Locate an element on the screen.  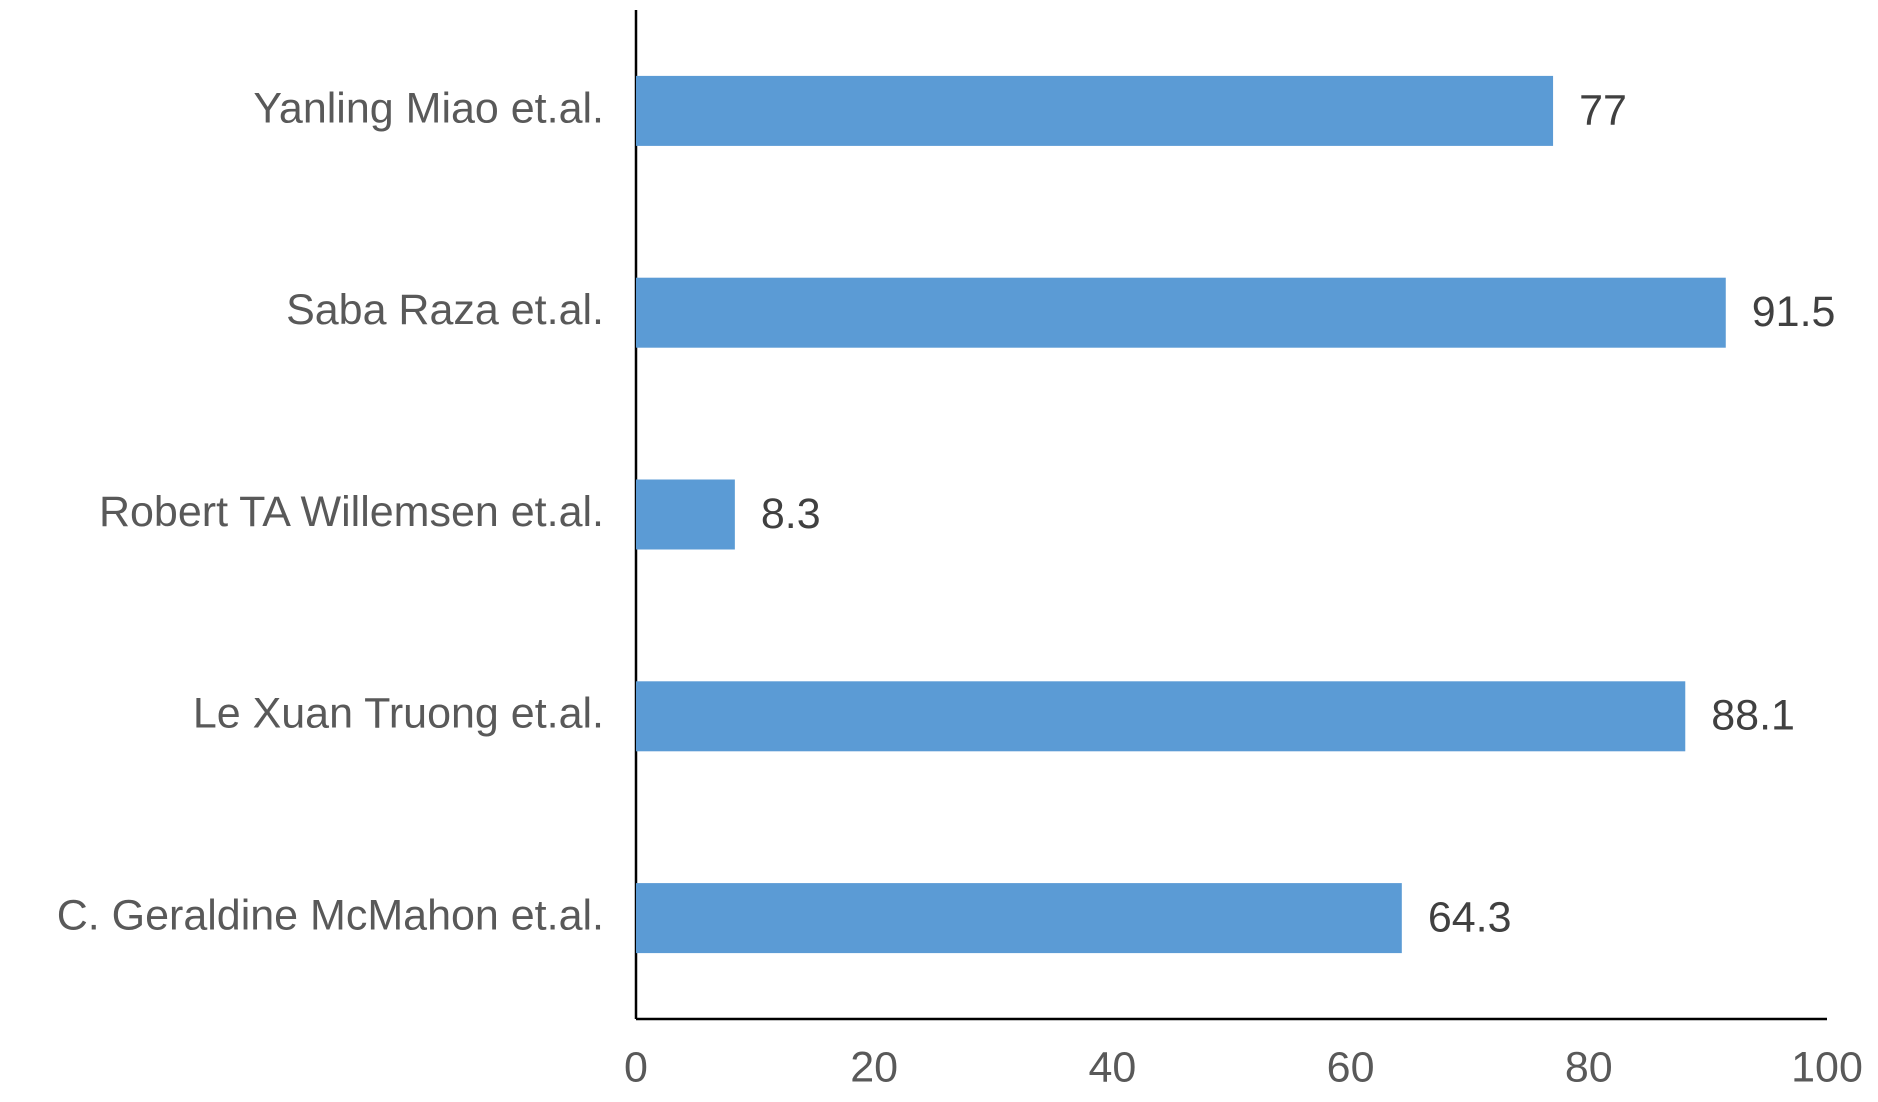
data-label: 8.3 is located at coordinates (791, 514).